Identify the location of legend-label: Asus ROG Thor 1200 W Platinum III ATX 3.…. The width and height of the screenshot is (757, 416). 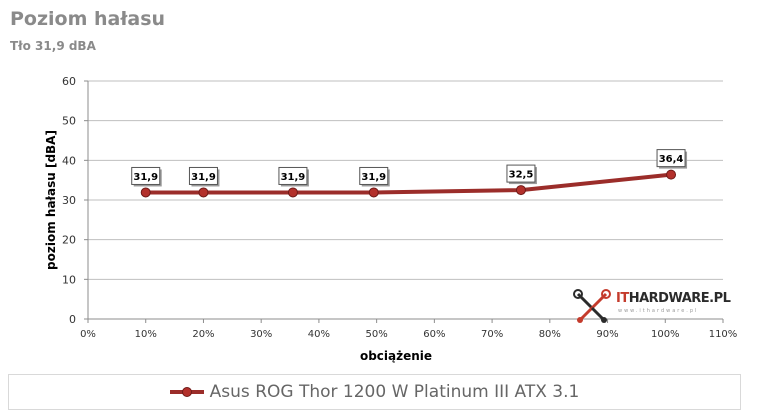
(394, 392).